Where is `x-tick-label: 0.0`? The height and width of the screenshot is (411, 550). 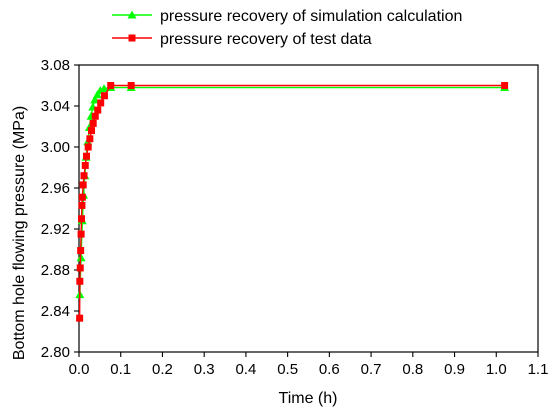
x-tick-label: 0.0 is located at coordinates (79, 369).